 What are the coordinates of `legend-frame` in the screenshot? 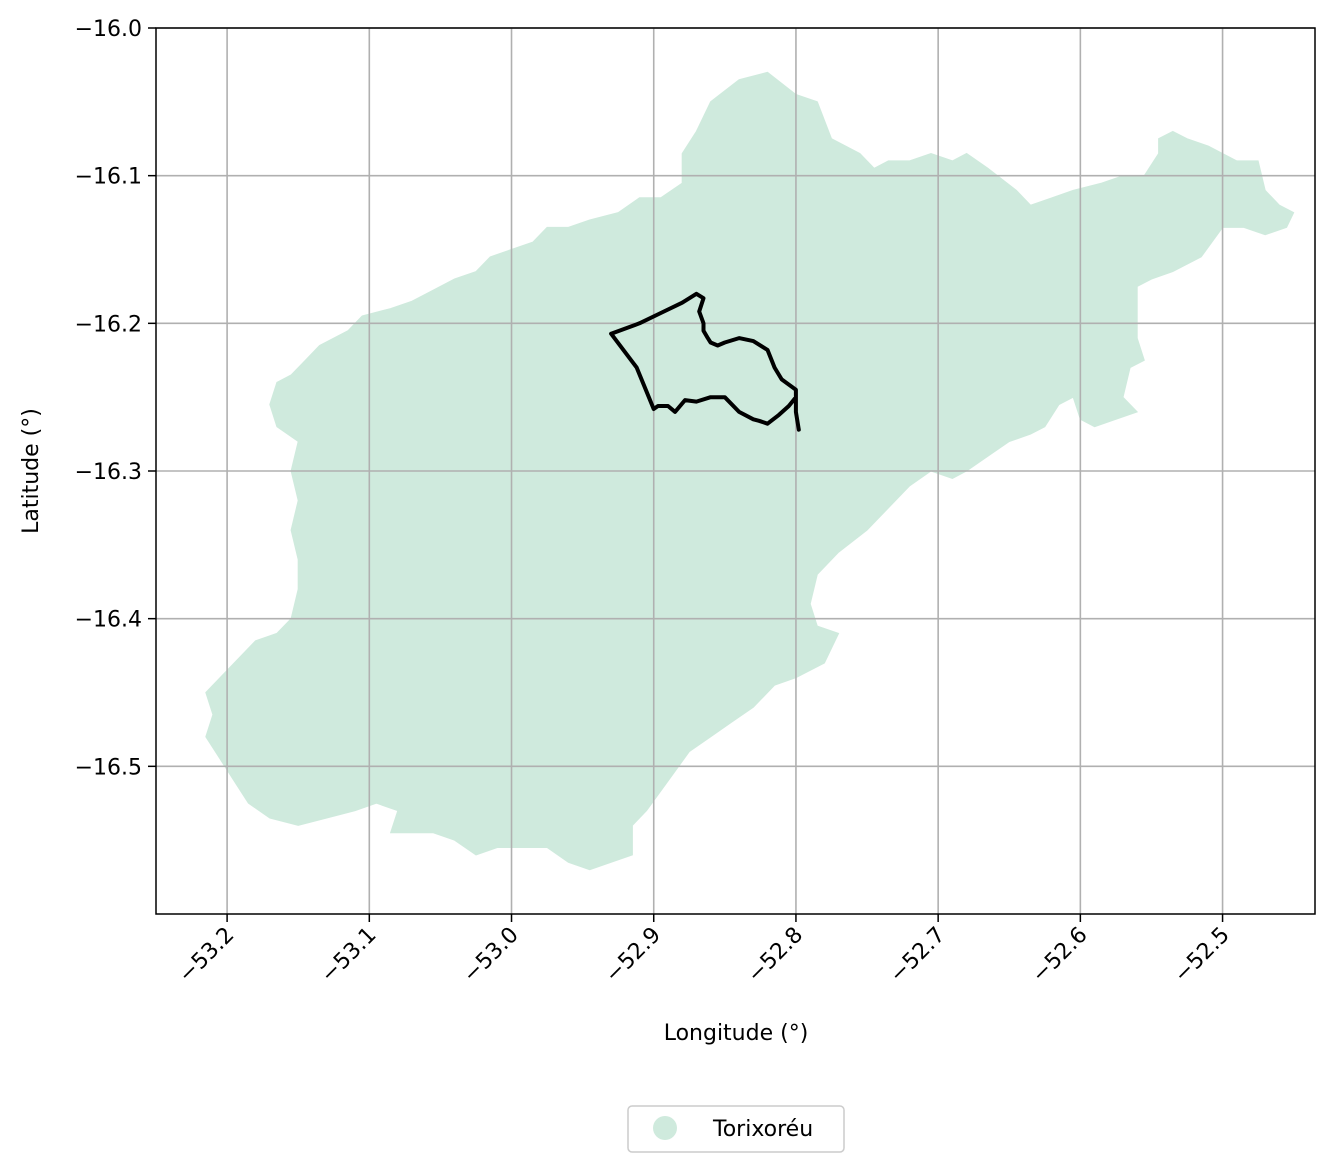 It's located at (736, 1129).